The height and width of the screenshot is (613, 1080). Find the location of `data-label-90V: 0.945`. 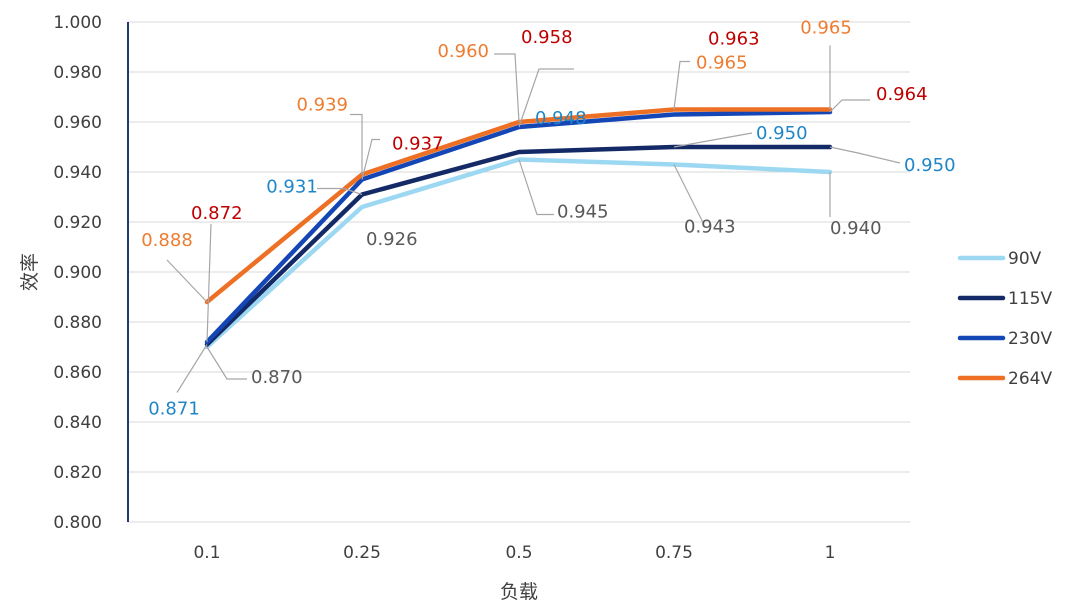

data-label-90V: 0.945 is located at coordinates (583, 212).